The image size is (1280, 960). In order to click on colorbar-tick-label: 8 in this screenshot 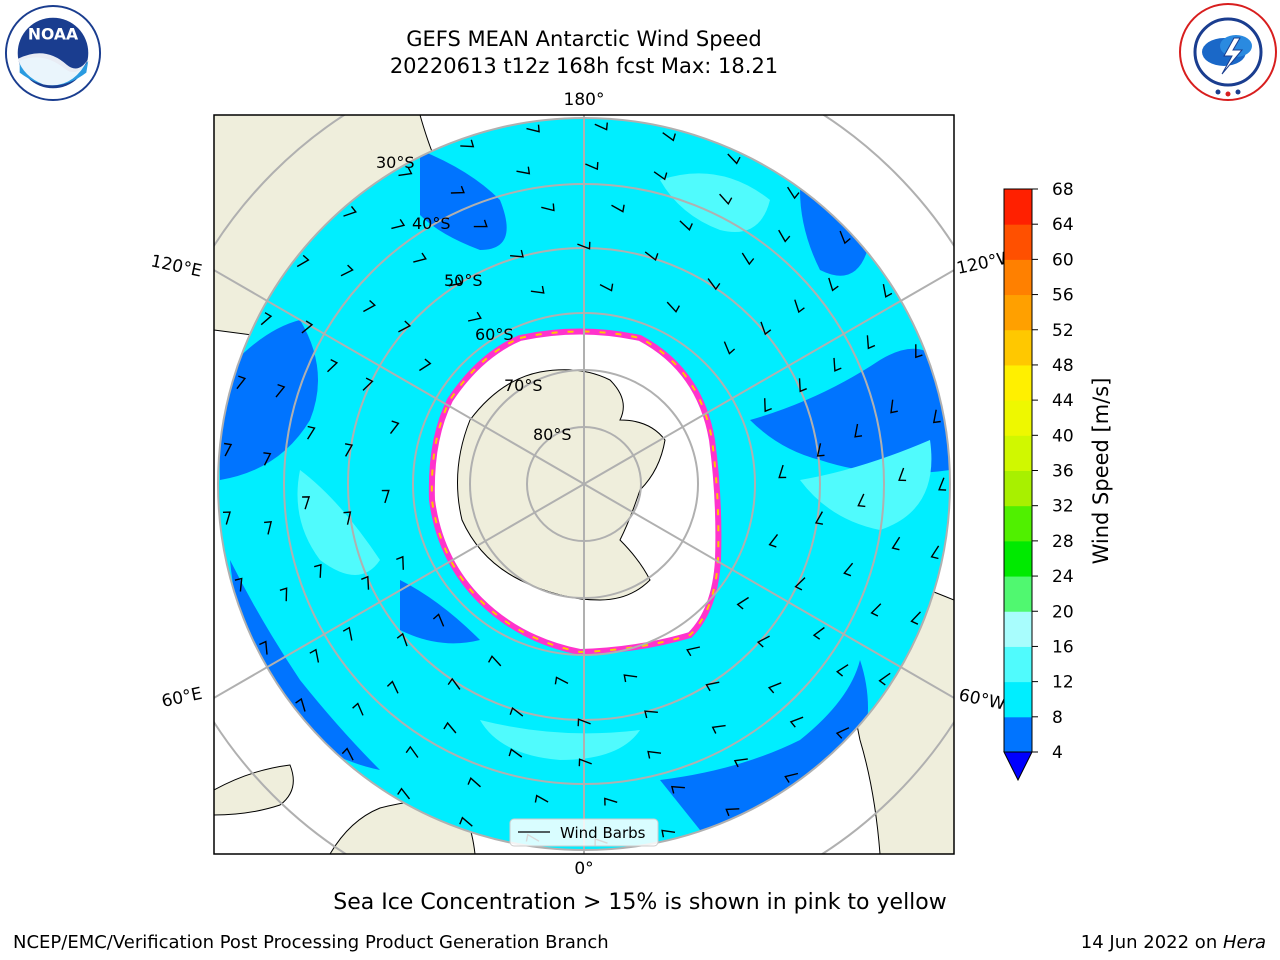, I will do `click(1057, 718)`.